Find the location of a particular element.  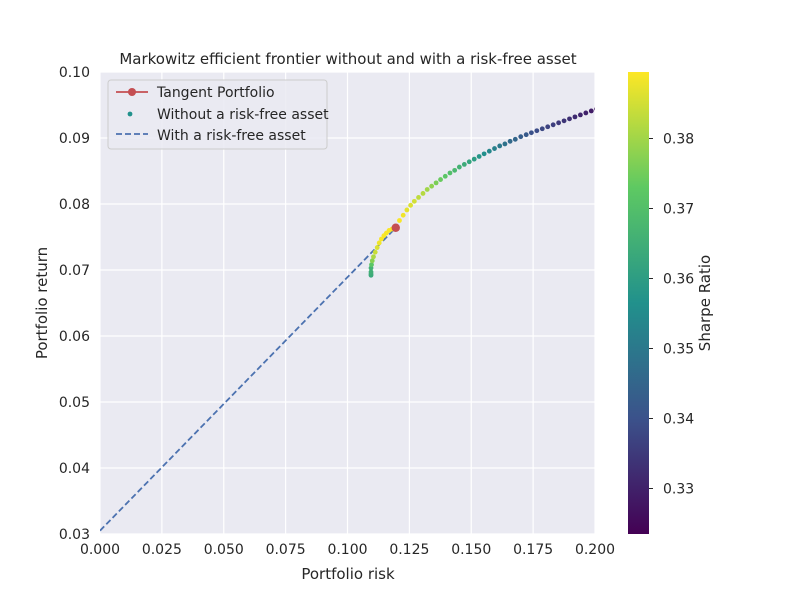

legend-scatter-marker is located at coordinates (130, 114).